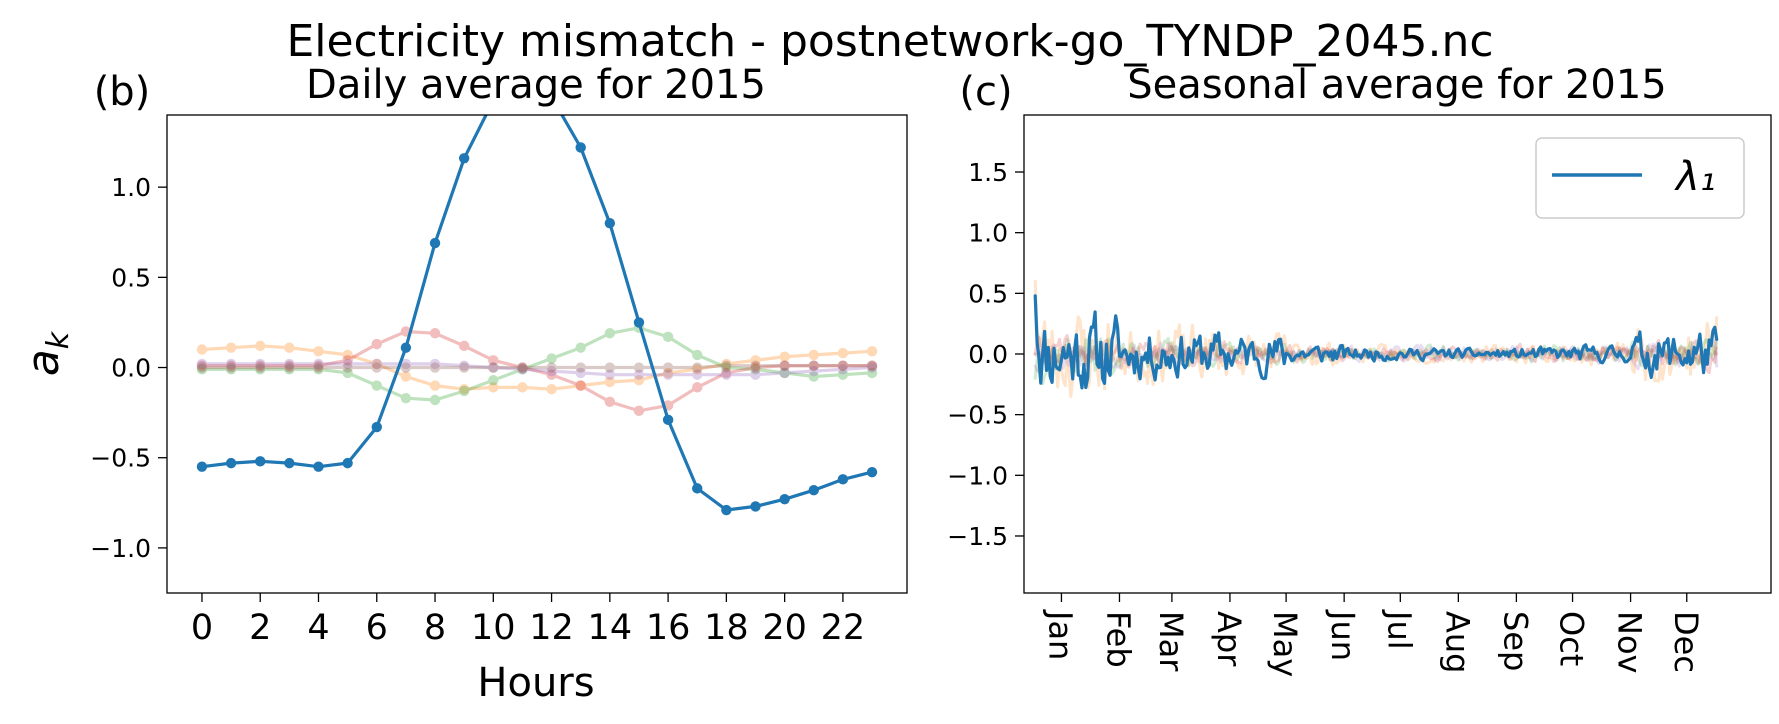  I want to click on legend-label-lambda1: λ₁, so click(1695, 177).